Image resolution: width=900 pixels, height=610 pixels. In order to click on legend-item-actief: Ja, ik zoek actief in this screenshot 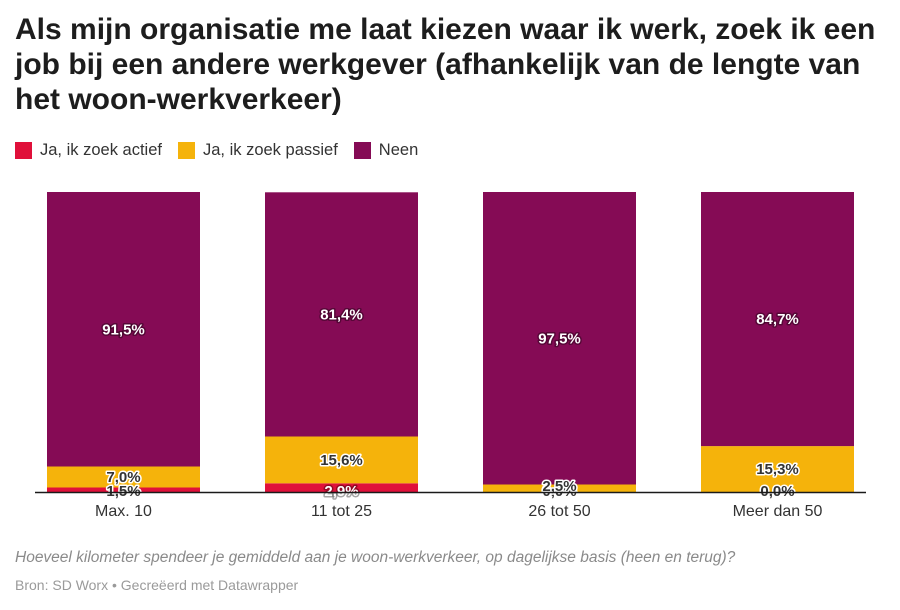, I will do `click(88, 150)`.